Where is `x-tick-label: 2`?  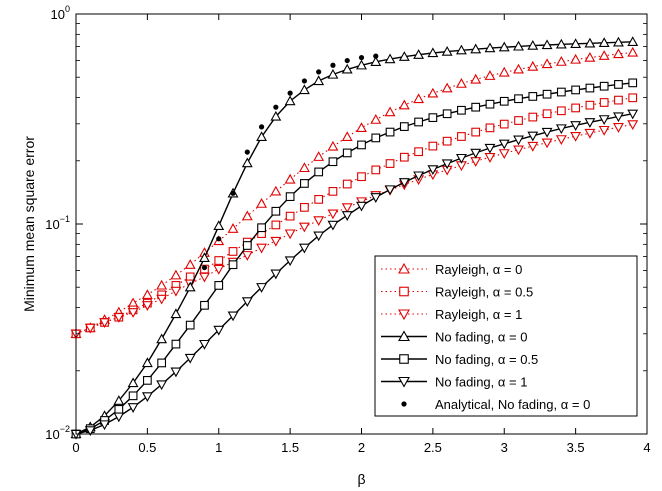
x-tick-label: 2 is located at coordinates (361, 447).